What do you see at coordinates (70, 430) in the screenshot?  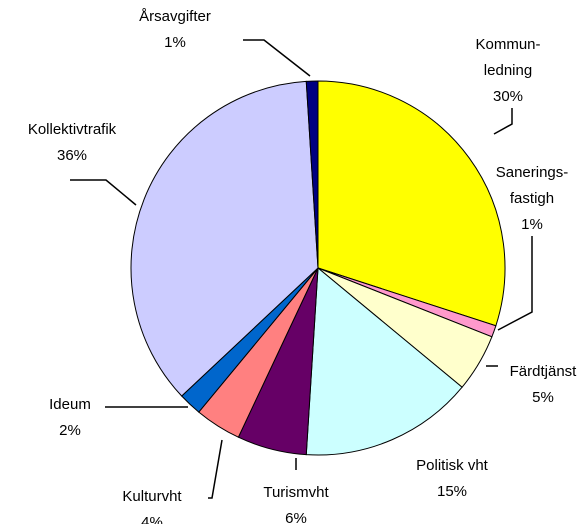 I see `value-label: 2%` at bounding box center [70, 430].